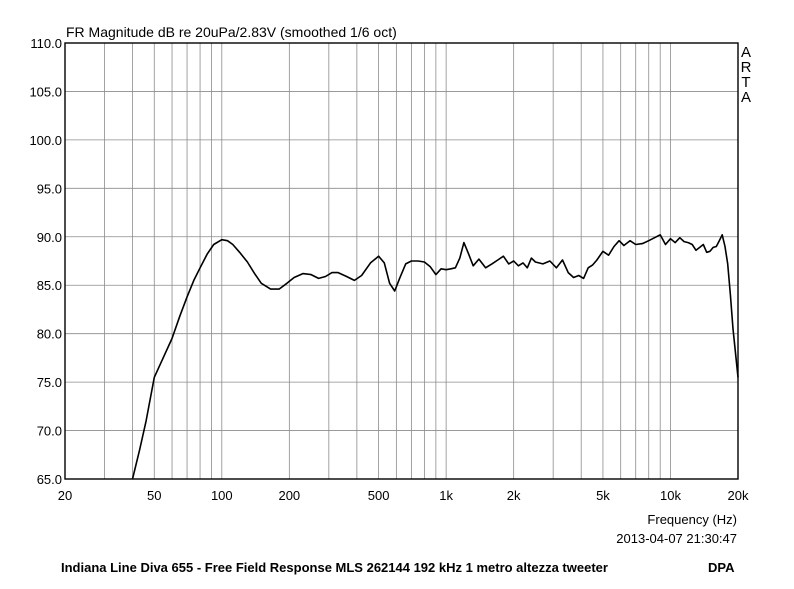 The image size is (794, 589). What do you see at coordinates (721, 567) in the screenshot?
I see `footer-tag: DPA` at bounding box center [721, 567].